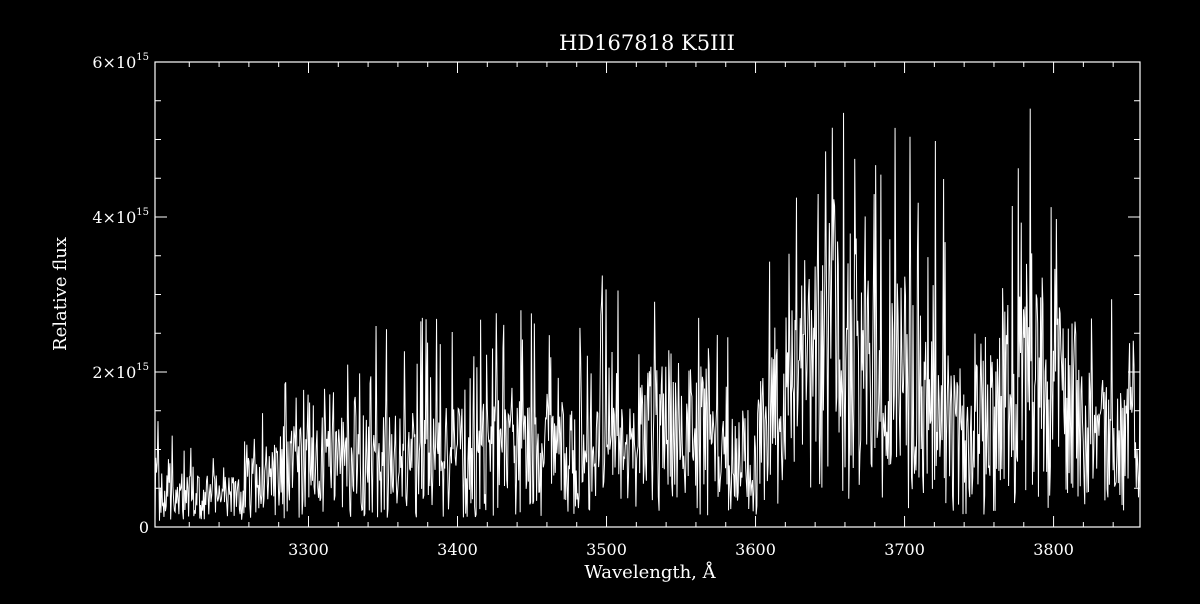  Describe the element at coordinates (755, 549) in the screenshot. I see `x-tick-label: 3600` at that location.